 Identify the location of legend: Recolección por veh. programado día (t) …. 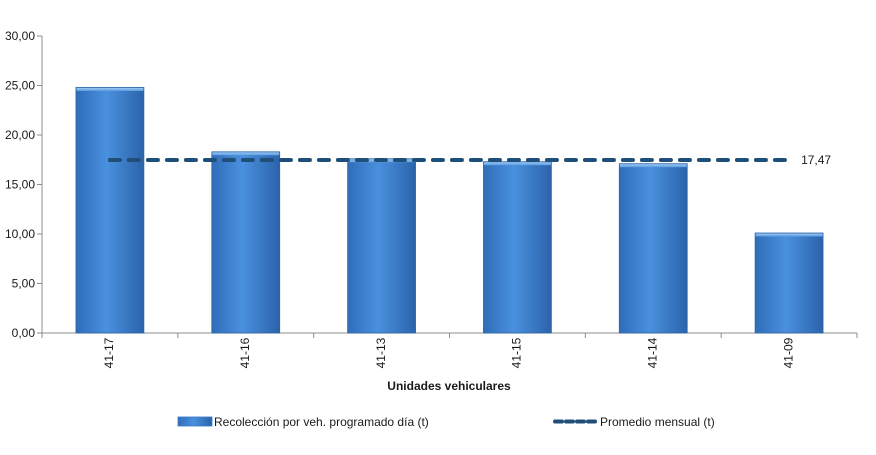
(446, 422).